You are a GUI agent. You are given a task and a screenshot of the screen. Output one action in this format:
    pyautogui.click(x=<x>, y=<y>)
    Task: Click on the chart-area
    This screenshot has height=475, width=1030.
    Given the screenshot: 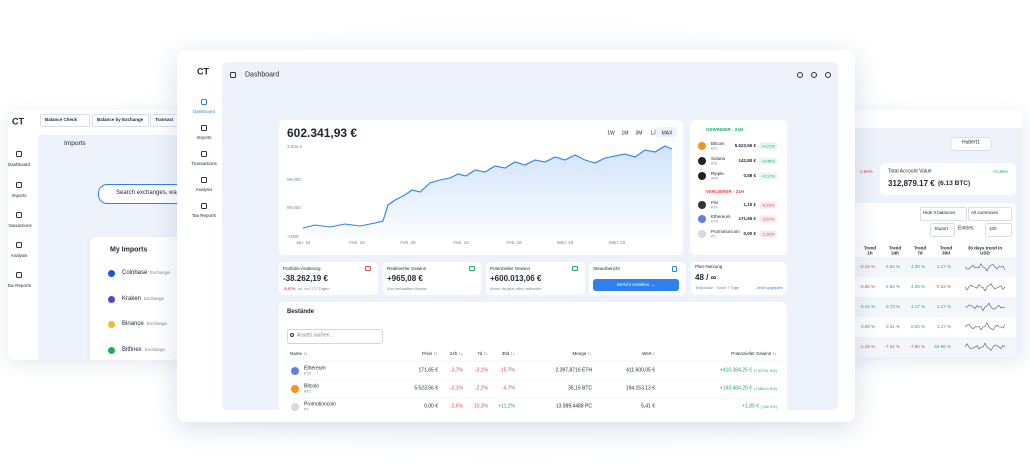 What is the action you would take?
    pyautogui.click(x=487, y=192)
    